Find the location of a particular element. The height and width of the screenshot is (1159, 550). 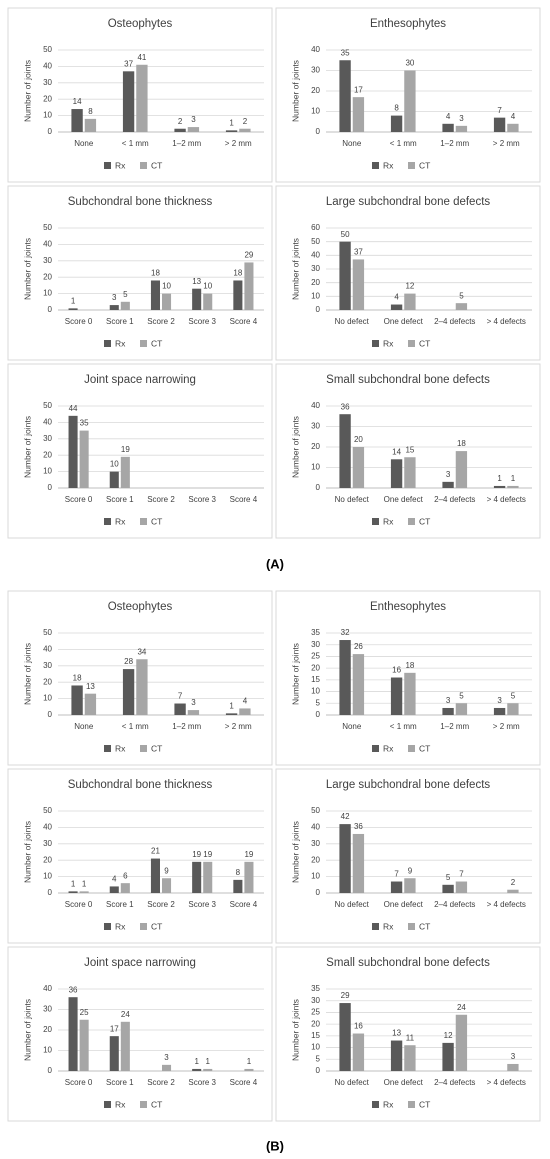

data-label: 30 is located at coordinates (409, 63).